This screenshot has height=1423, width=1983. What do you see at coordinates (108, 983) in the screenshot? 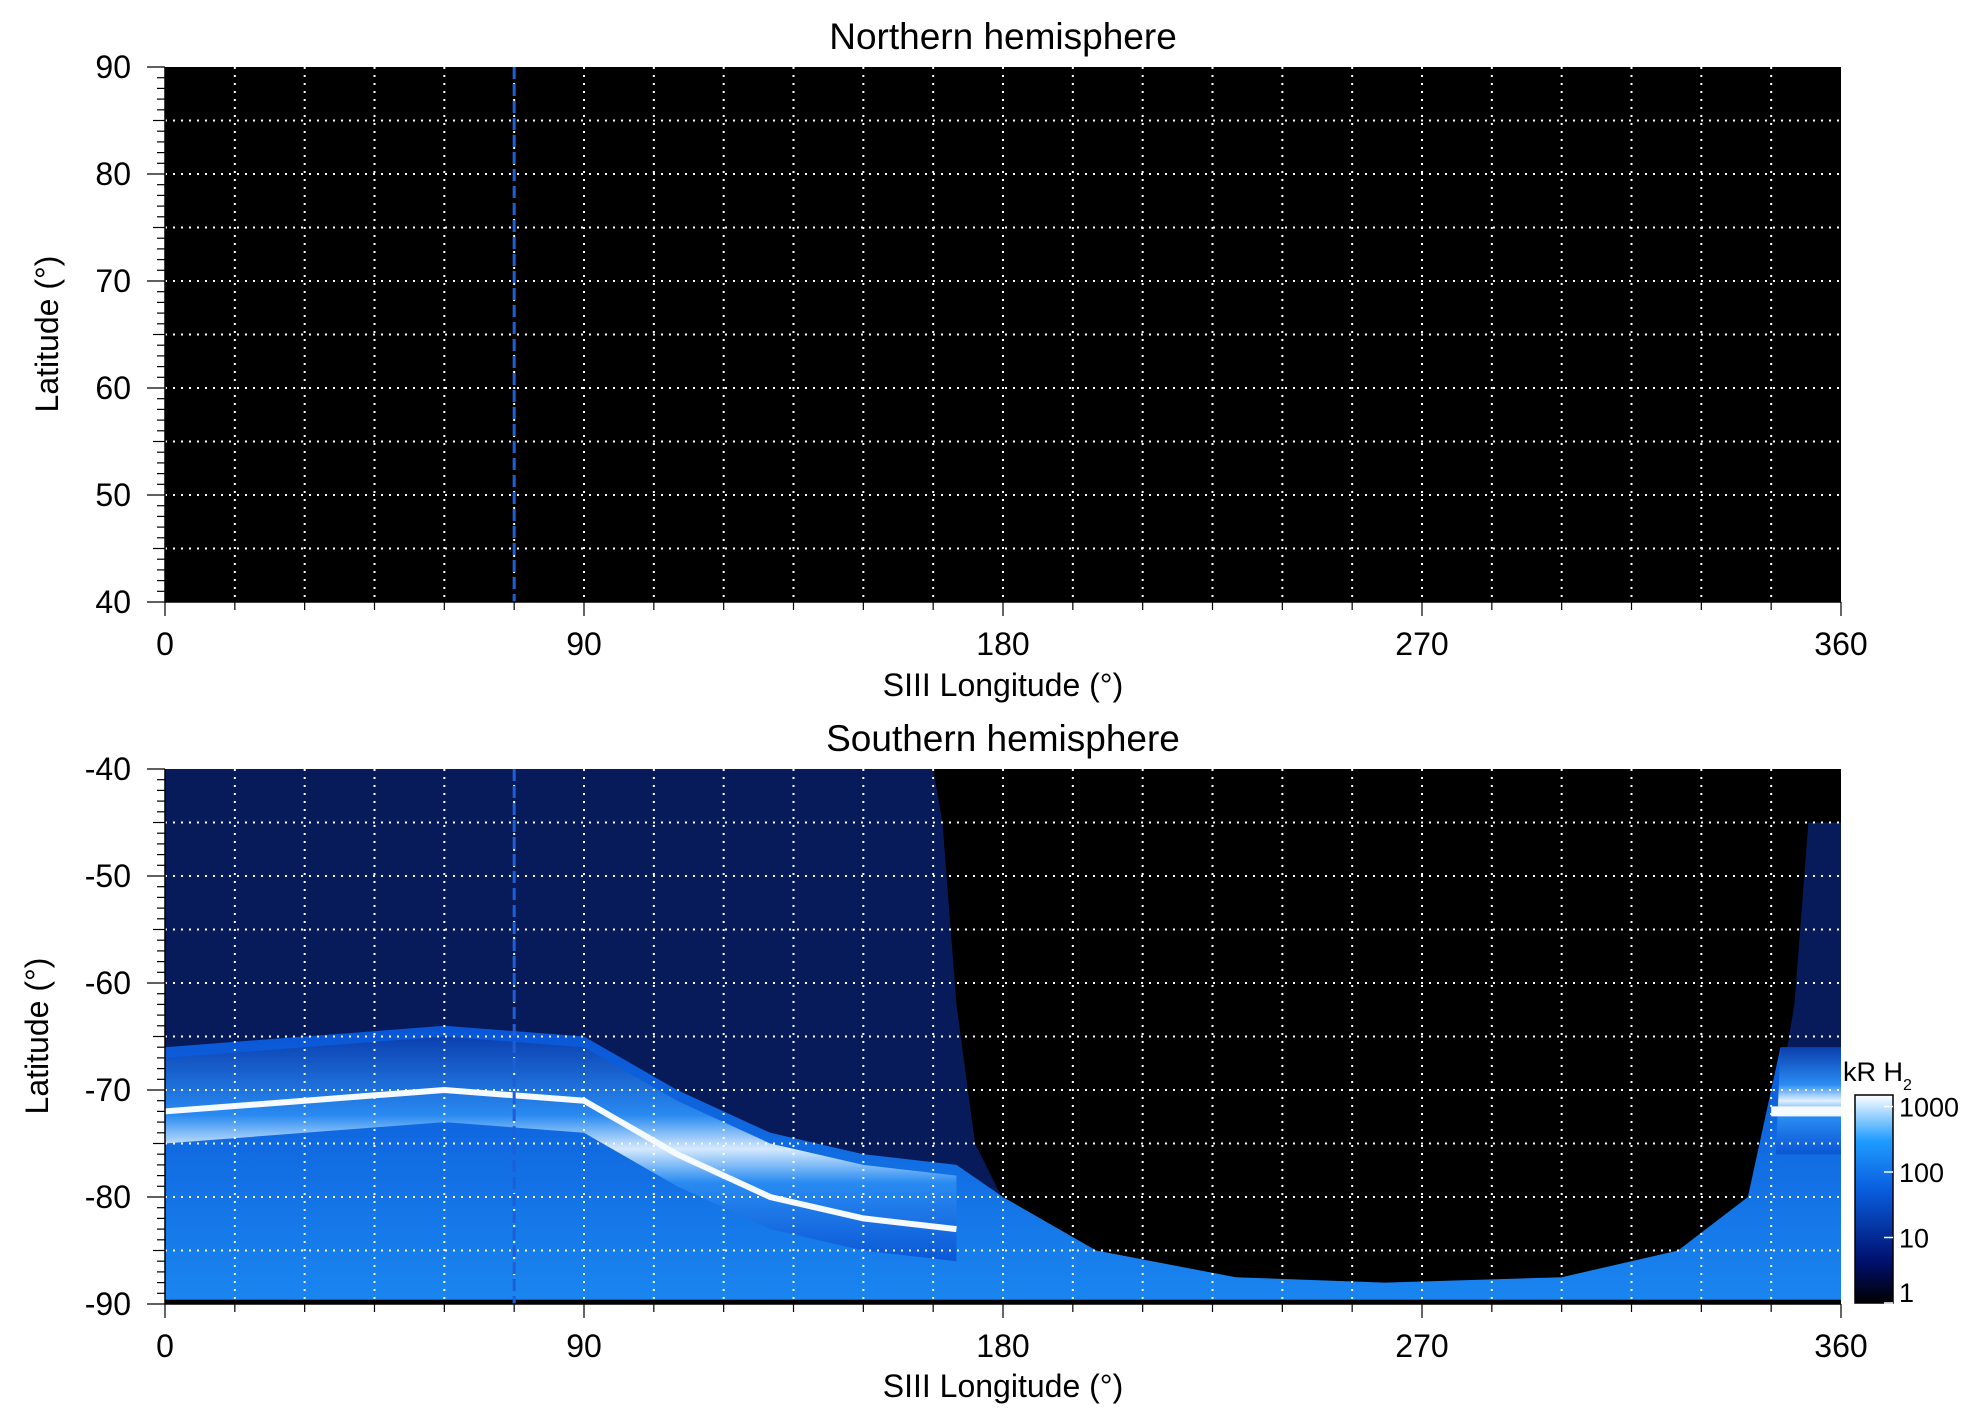
I see `y-tick-label: -60` at bounding box center [108, 983].